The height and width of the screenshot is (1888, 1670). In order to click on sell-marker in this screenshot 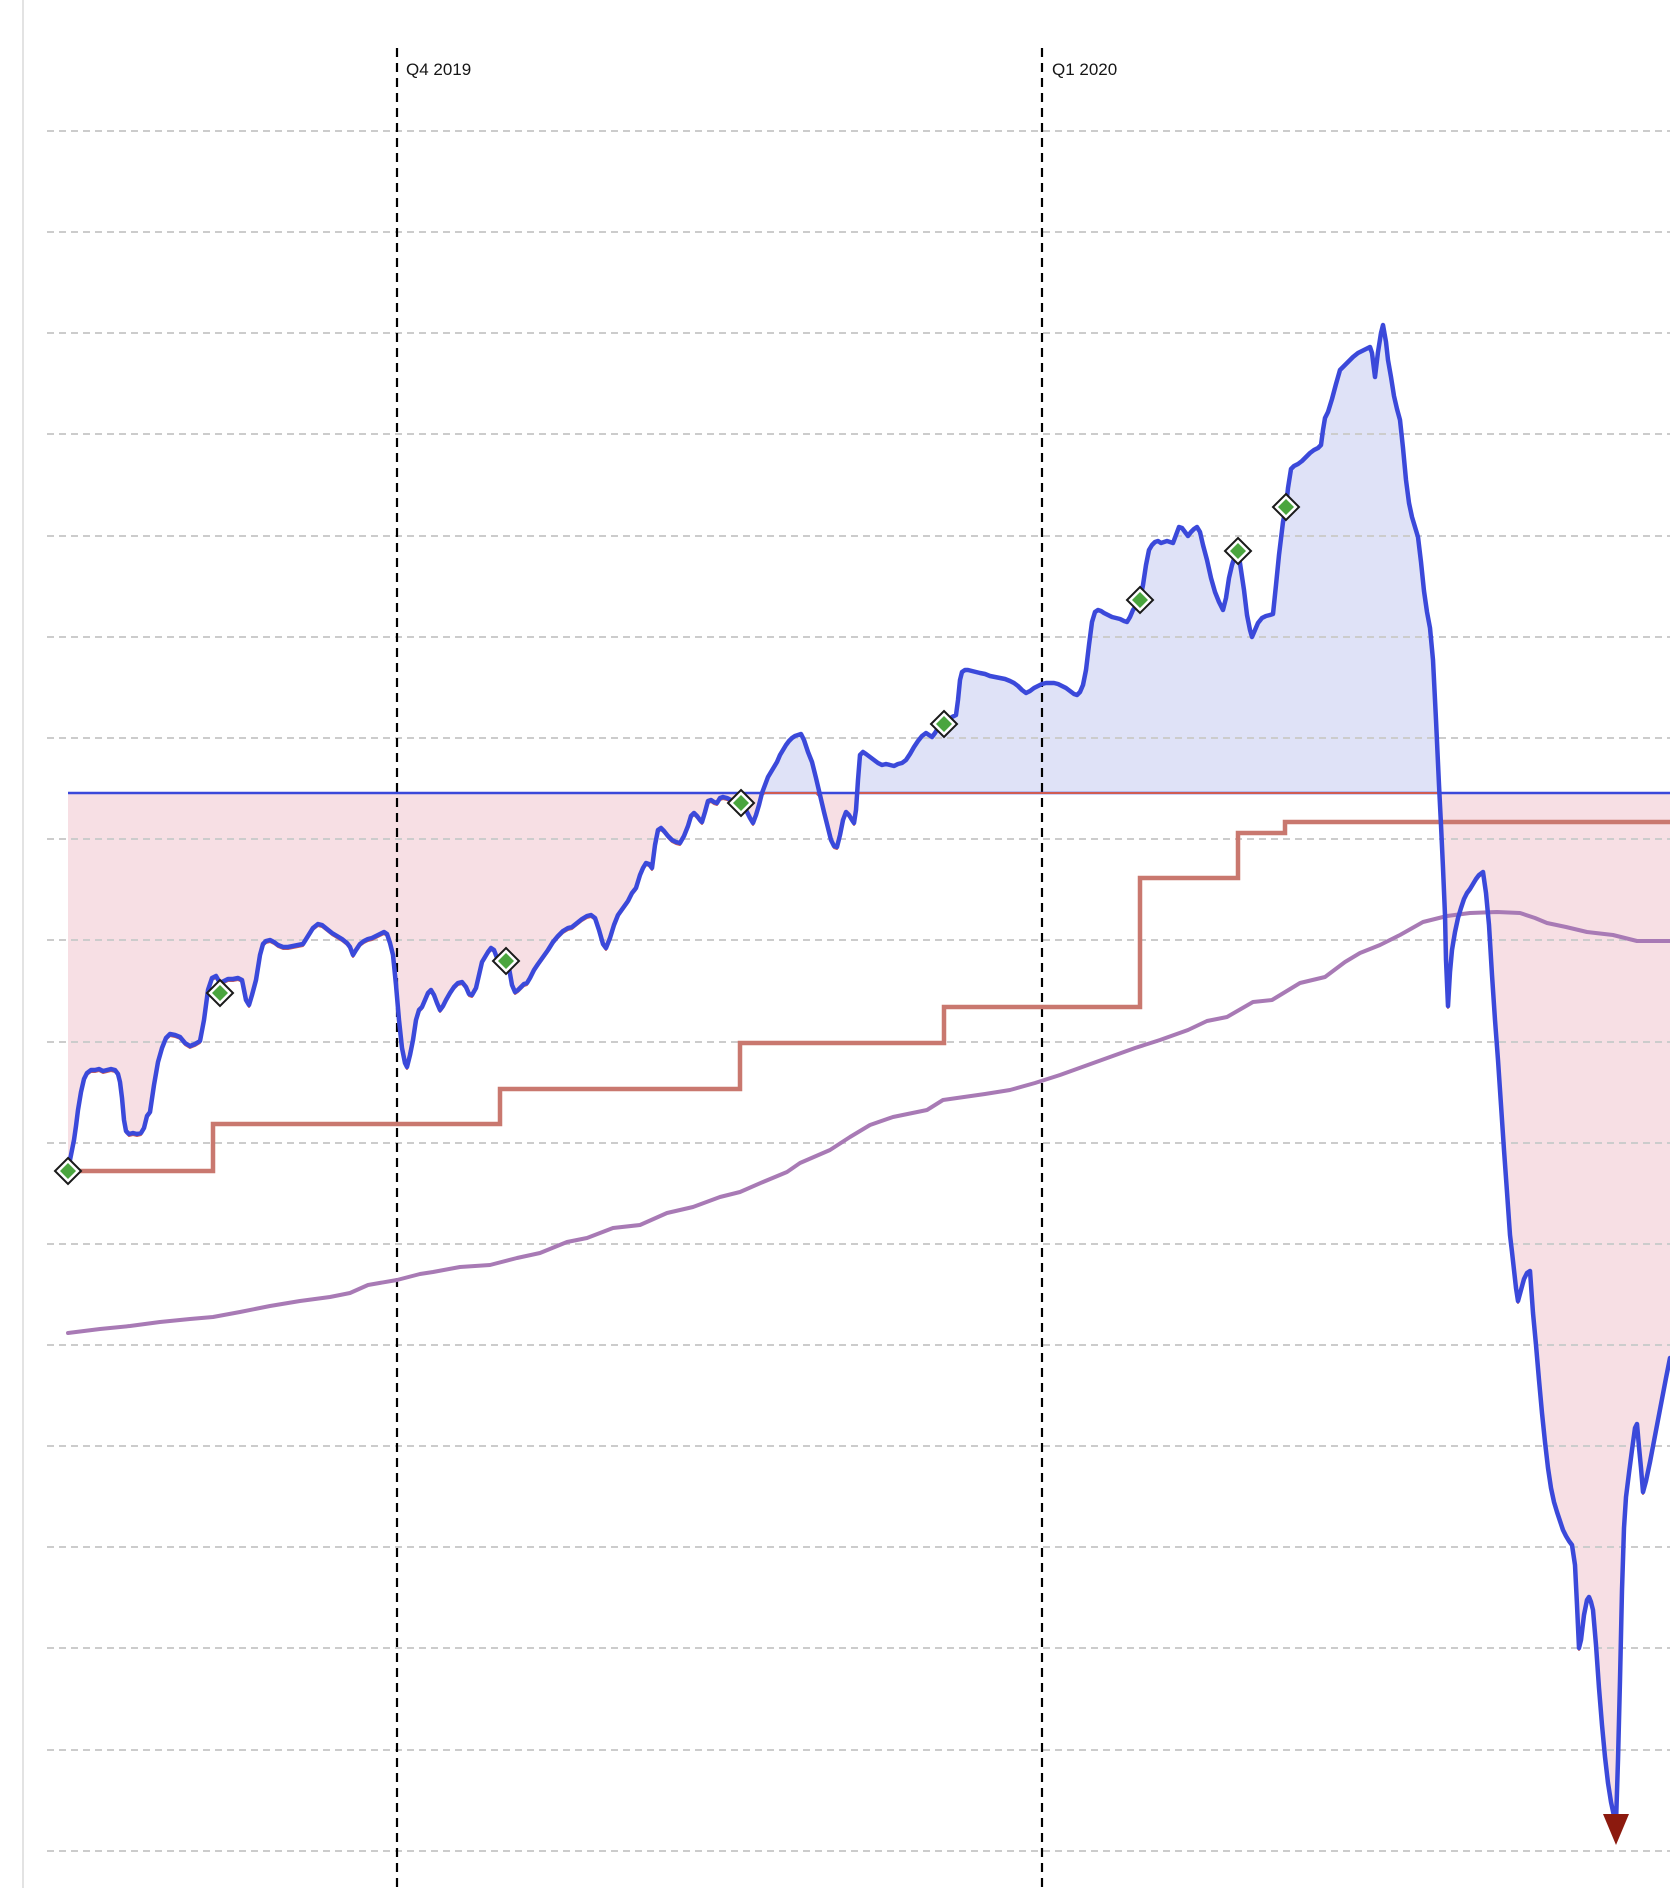, I will do `click(1616, 1829)`.